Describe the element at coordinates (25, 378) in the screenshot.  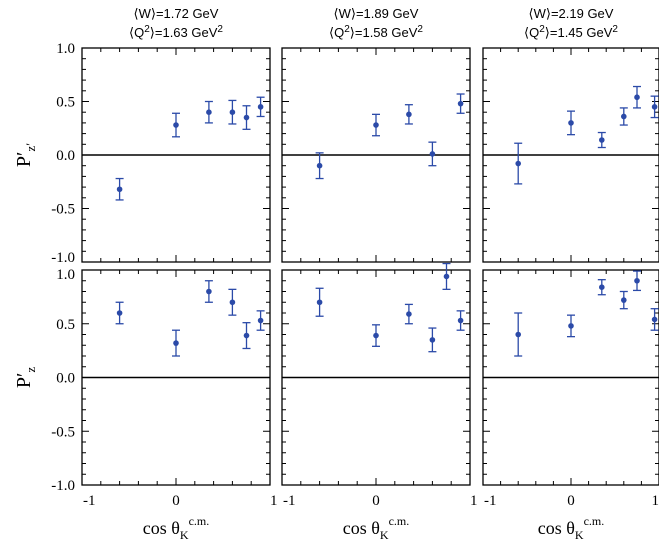
I see `y-axis-label-row-1: P′z` at that location.